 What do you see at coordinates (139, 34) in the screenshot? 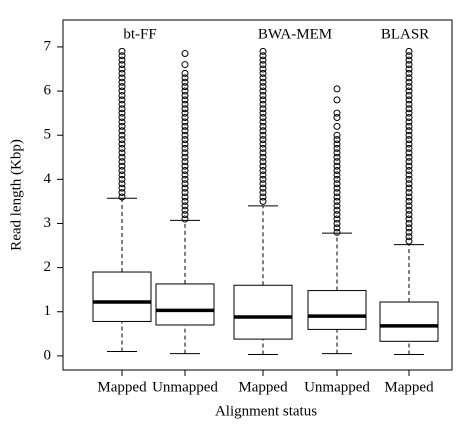
I see `annotation: bt-FF` at bounding box center [139, 34].